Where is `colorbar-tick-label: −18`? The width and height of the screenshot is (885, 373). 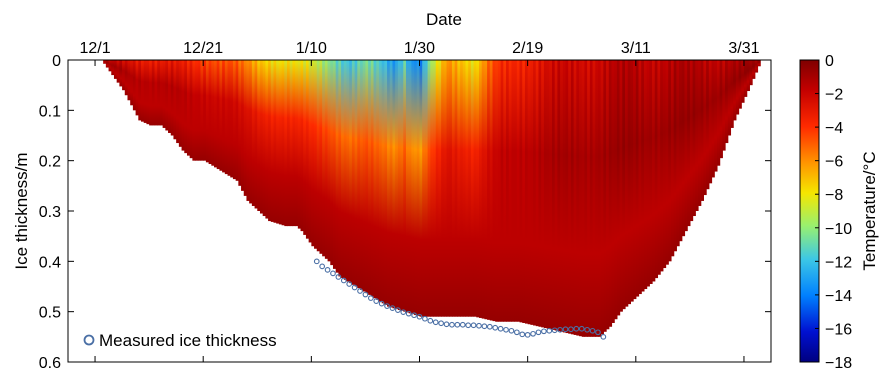
colorbar-tick-label: −18 is located at coordinates (838, 363).